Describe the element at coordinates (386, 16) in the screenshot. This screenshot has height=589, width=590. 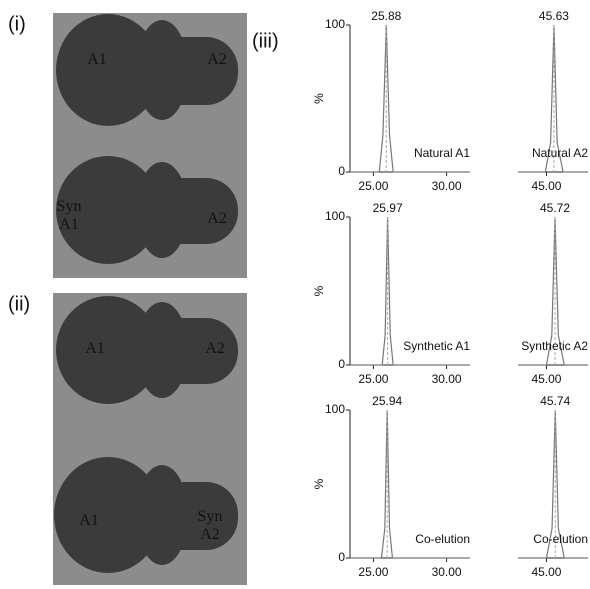
I see `peak-label: 25.88` at that location.